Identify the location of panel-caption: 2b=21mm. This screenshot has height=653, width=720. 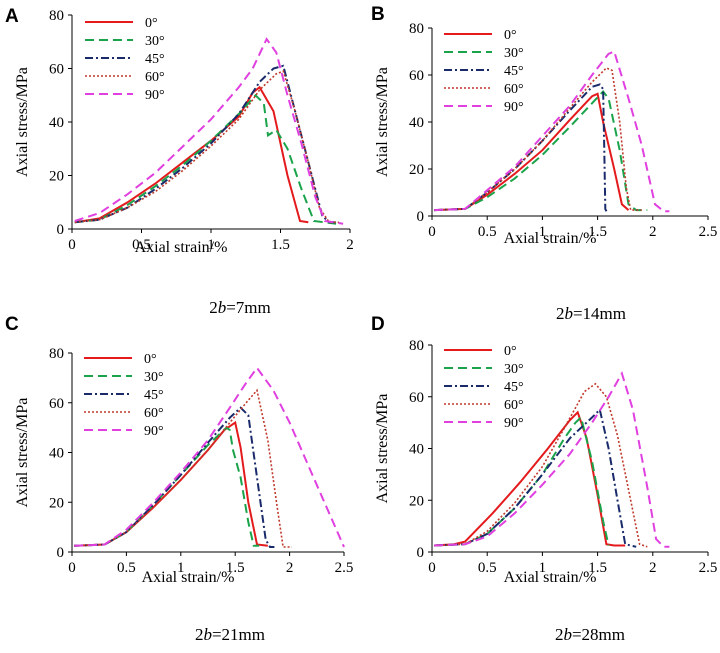
(230, 634).